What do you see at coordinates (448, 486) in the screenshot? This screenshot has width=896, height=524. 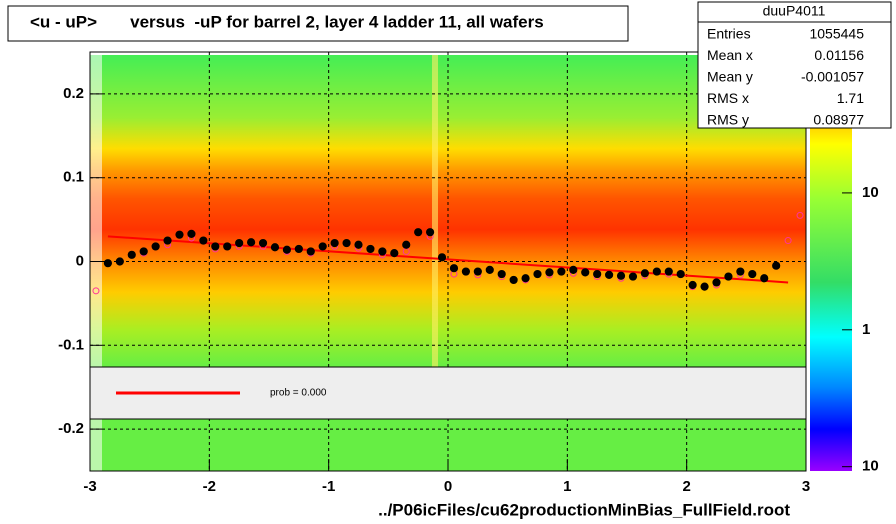 I see `x-tick-label: 0` at bounding box center [448, 486].